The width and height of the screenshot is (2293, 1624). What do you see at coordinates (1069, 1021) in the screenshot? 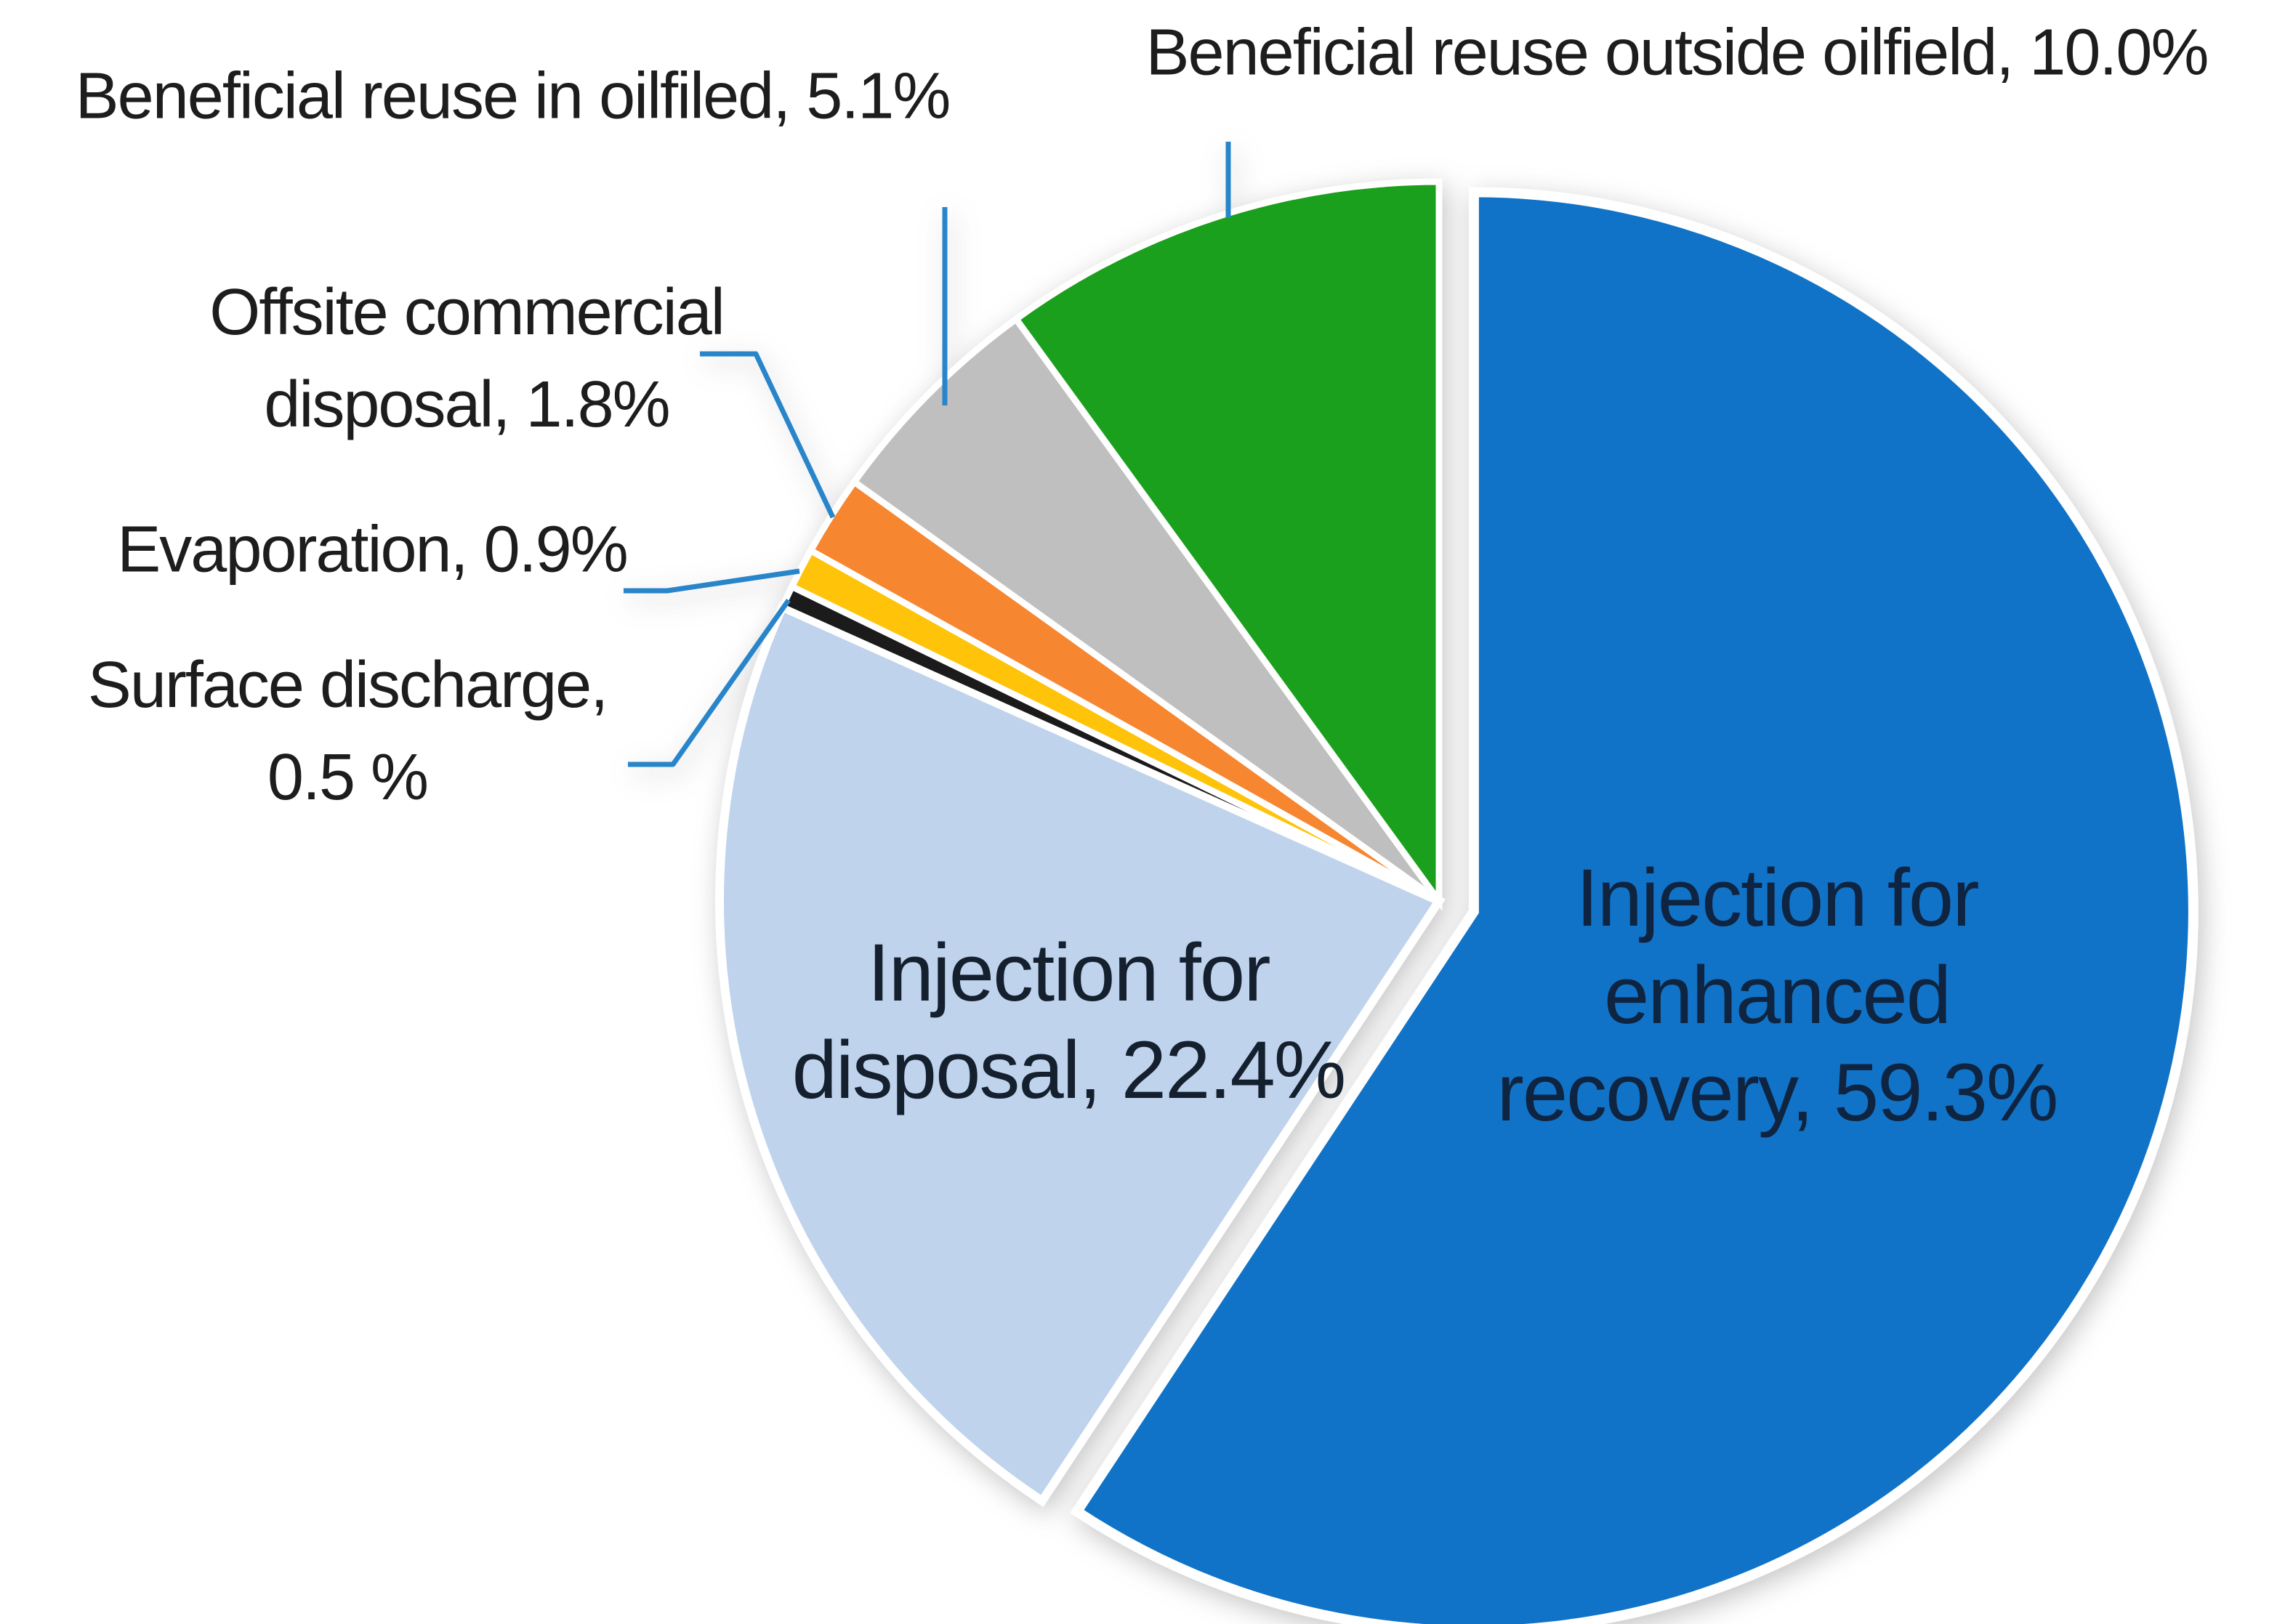
I see `label-injection-for-disposal: Injection for disposal, 22.4%` at bounding box center [1069, 1021].